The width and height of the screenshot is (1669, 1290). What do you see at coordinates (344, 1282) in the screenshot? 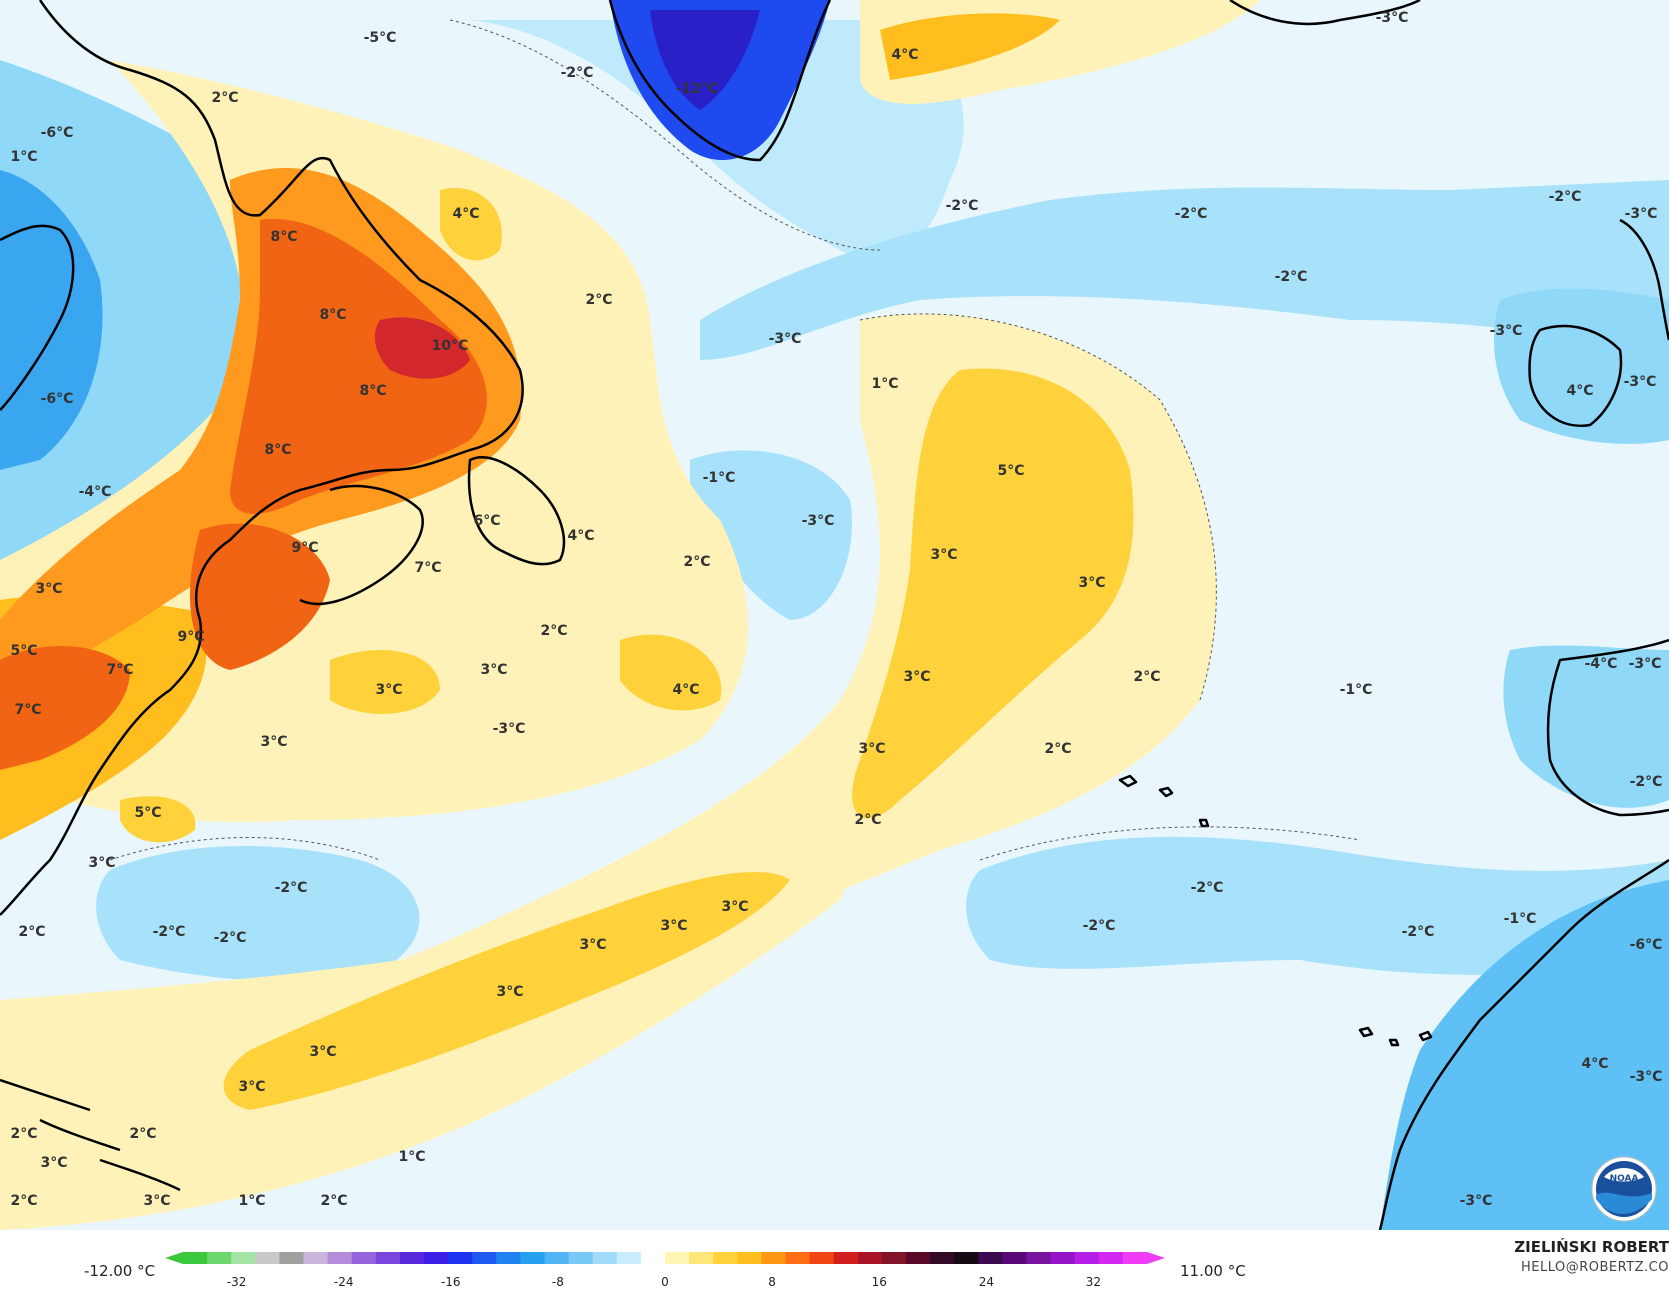
I see `colorbar-tick-label: -24` at bounding box center [344, 1282].